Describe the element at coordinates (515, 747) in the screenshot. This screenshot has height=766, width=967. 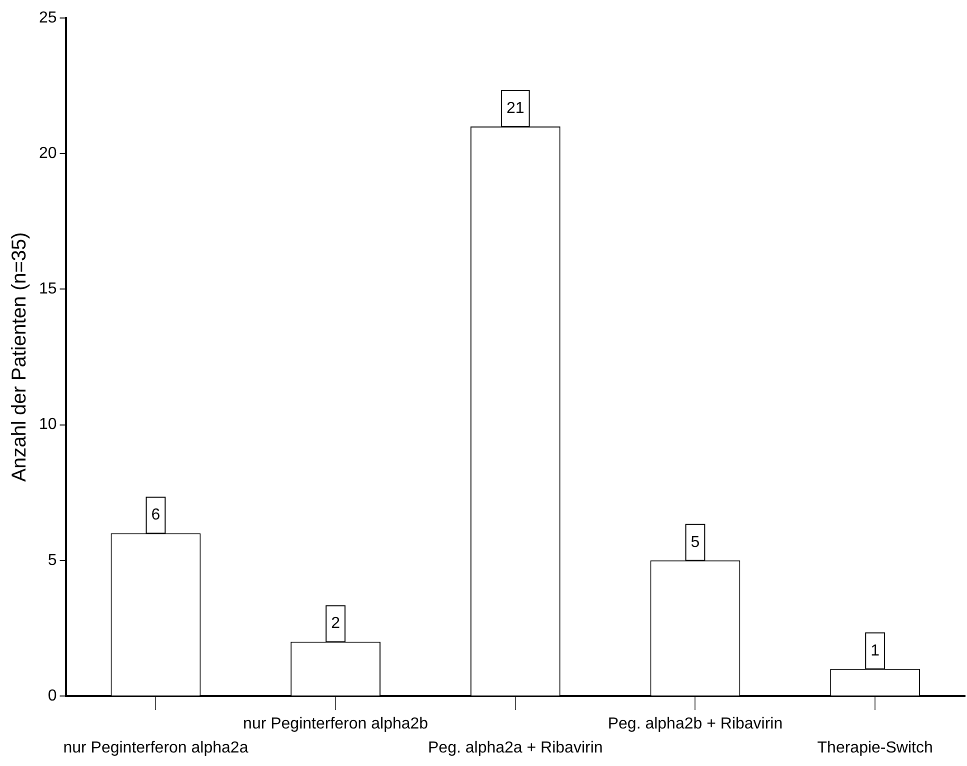
I see `x-tick-label: Peg. alpha2a + Ribavirin` at that location.